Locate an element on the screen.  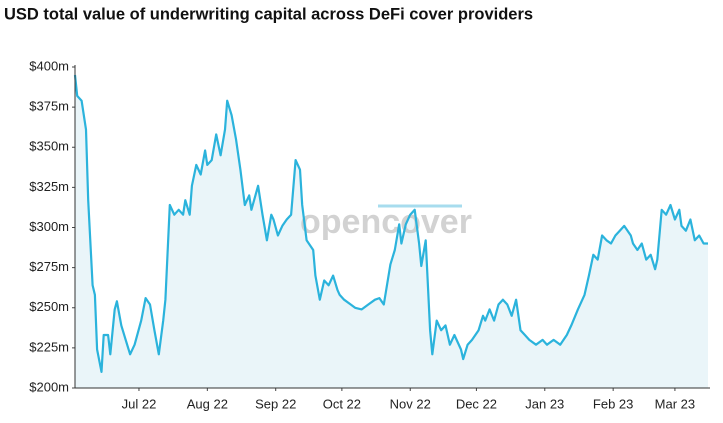
x-tick-label: Jul 22 is located at coordinates (139, 403).